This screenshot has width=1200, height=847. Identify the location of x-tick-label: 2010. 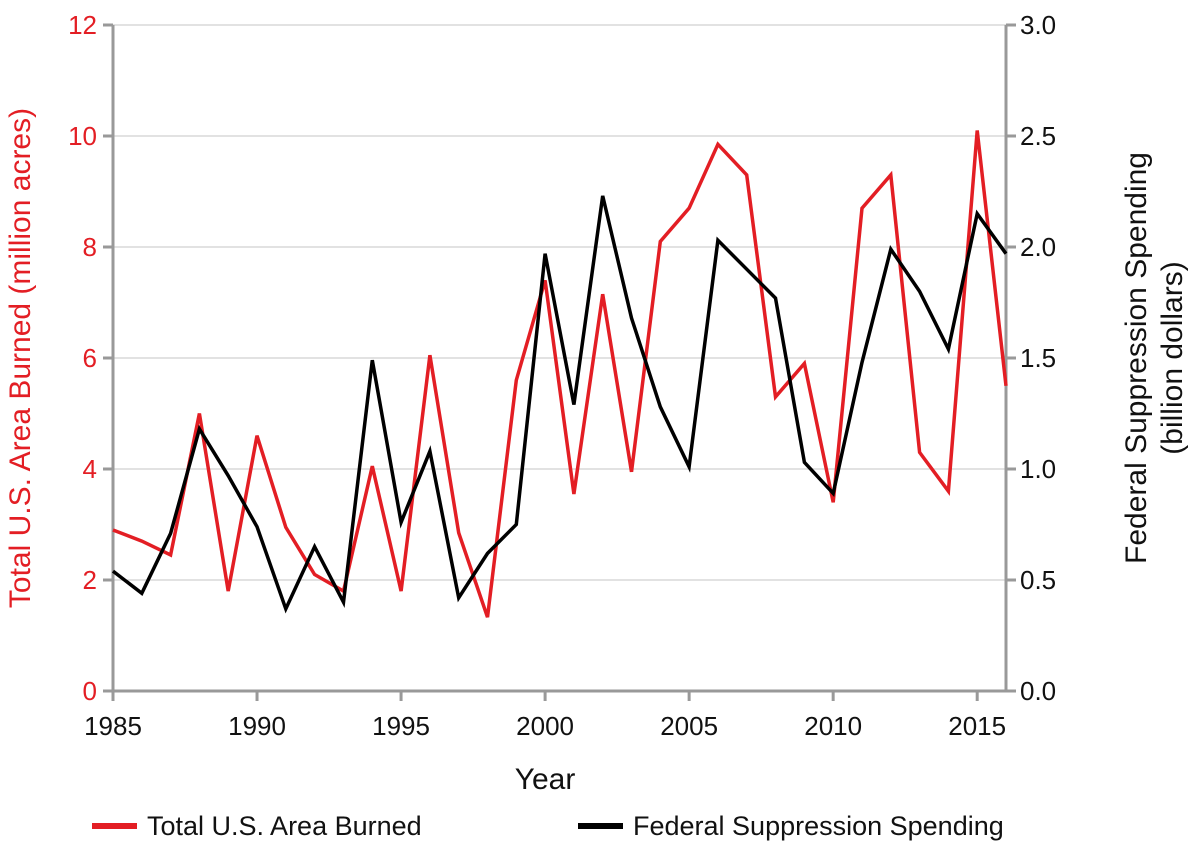
(833, 726).